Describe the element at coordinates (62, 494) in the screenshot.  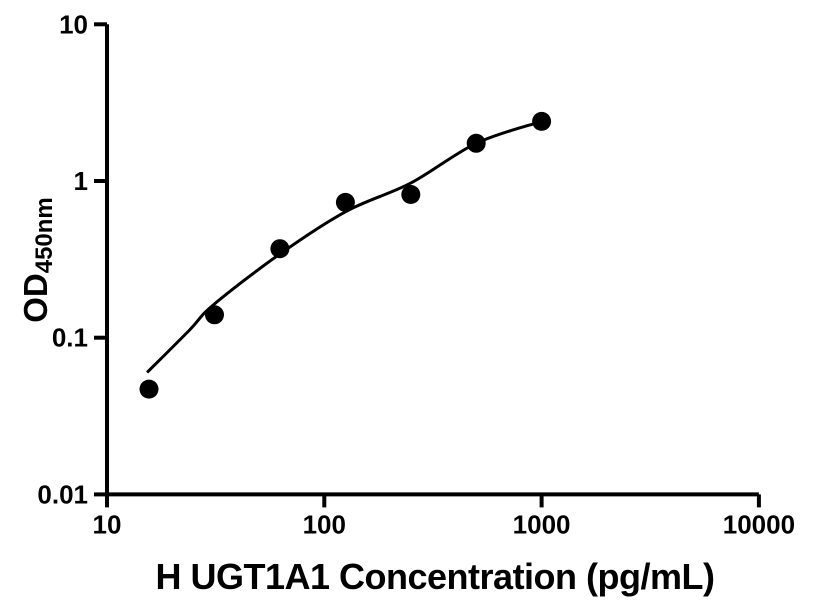
I see `y-tick-label: 0.01` at that location.